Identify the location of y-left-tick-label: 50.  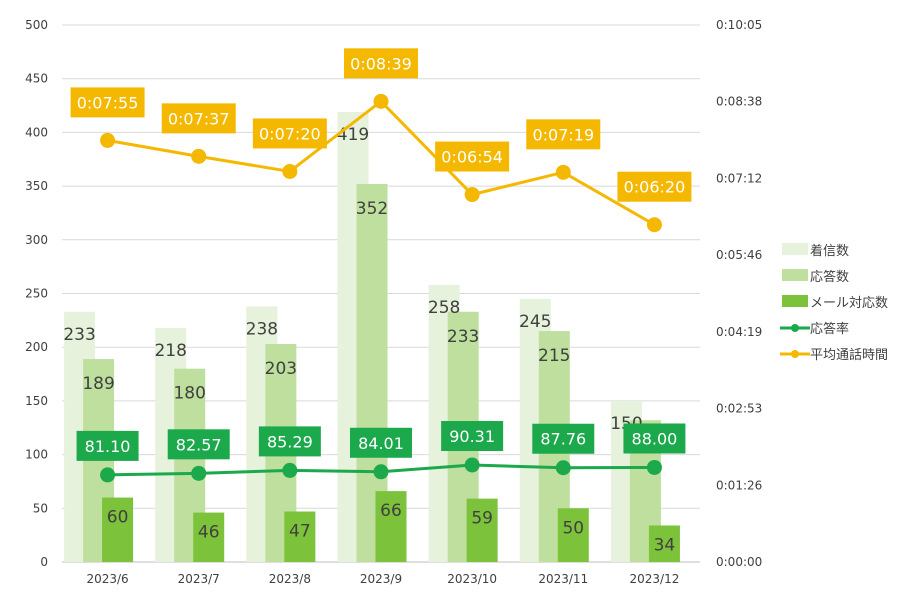
(40, 508).